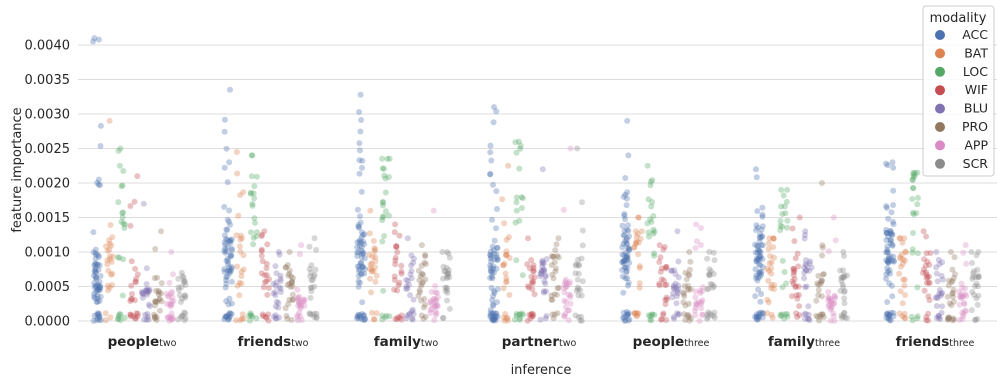 The height and width of the screenshot is (379, 997). What do you see at coordinates (48, 184) in the screenshot?
I see `y-tick-label: 0.0020` at bounding box center [48, 184].